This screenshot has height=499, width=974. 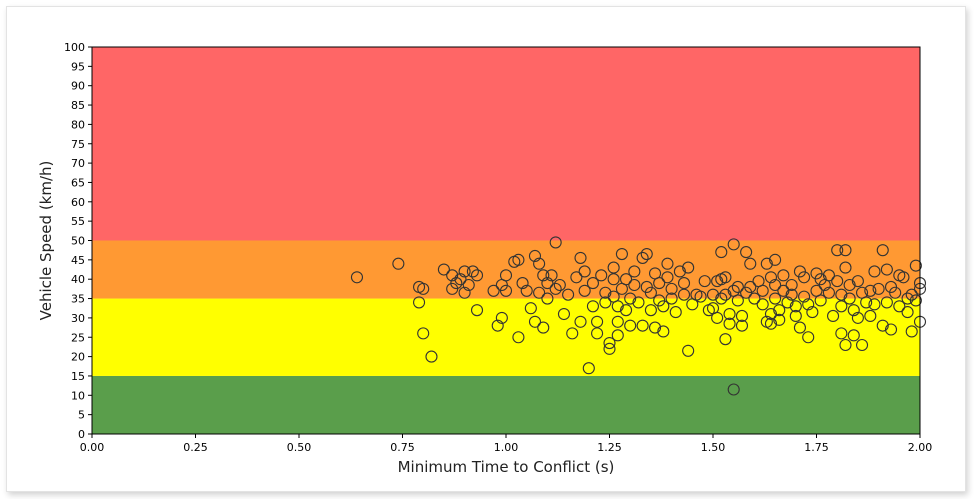 What do you see at coordinates (74, 47) in the screenshot?
I see `y-tick-label: 100` at bounding box center [74, 47].